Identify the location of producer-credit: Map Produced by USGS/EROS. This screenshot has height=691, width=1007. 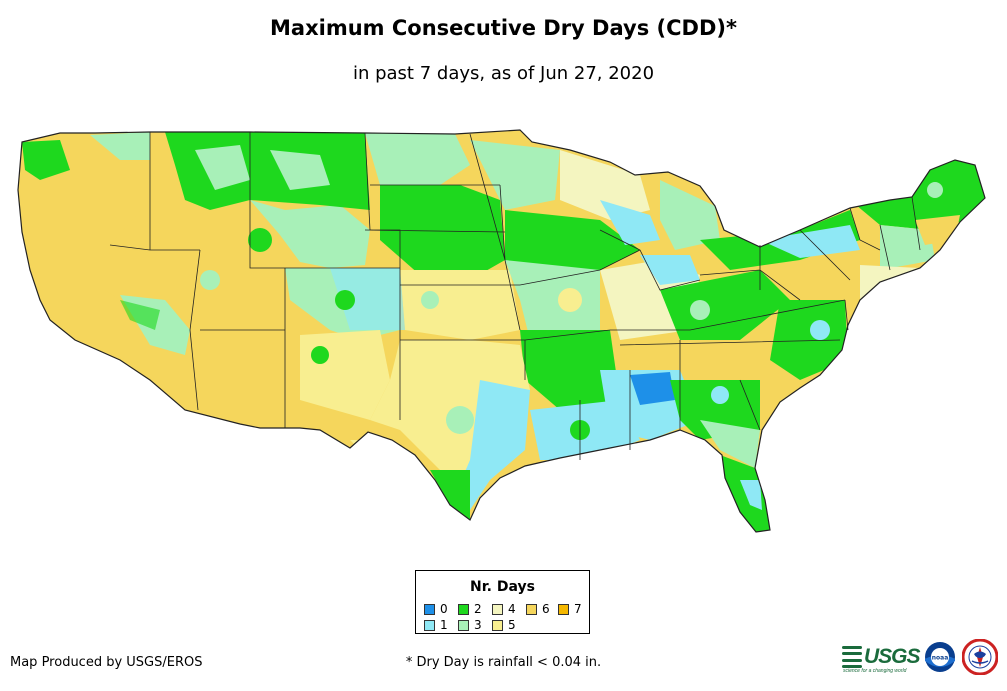
(106, 662).